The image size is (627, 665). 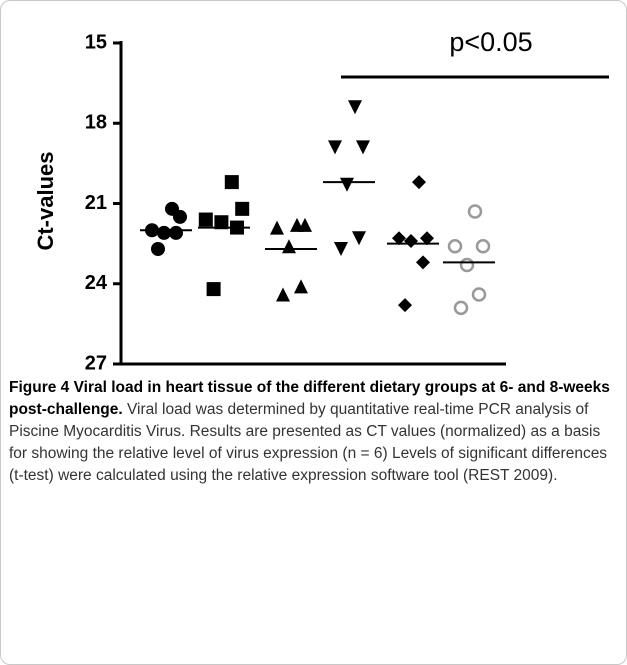 What do you see at coordinates (96, 42) in the screenshot?
I see `y-tick-label: 15` at bounding box center [96, 42].